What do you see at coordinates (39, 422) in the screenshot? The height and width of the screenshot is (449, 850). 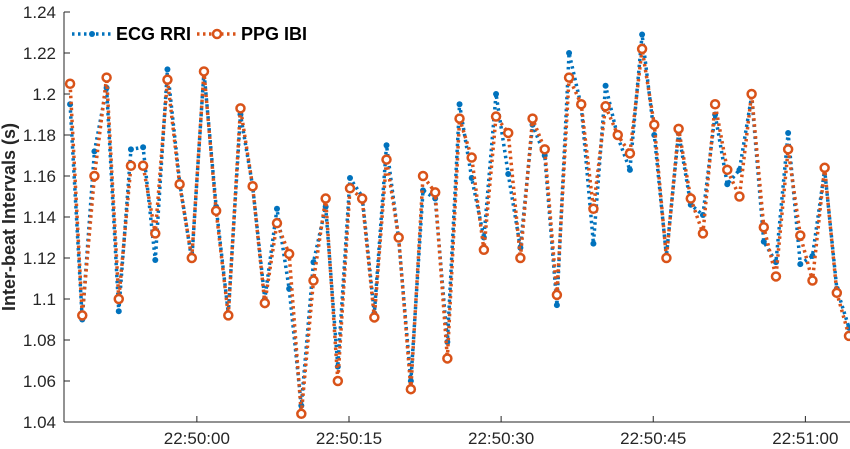 I see `y-tick-label: 1.04` at bounding box center [39, 422].